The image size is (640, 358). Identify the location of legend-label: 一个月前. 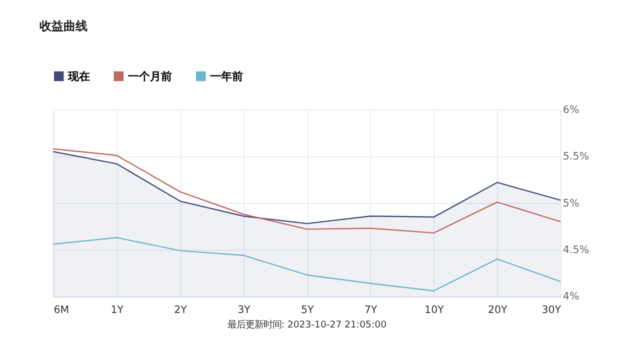
(150, 76).